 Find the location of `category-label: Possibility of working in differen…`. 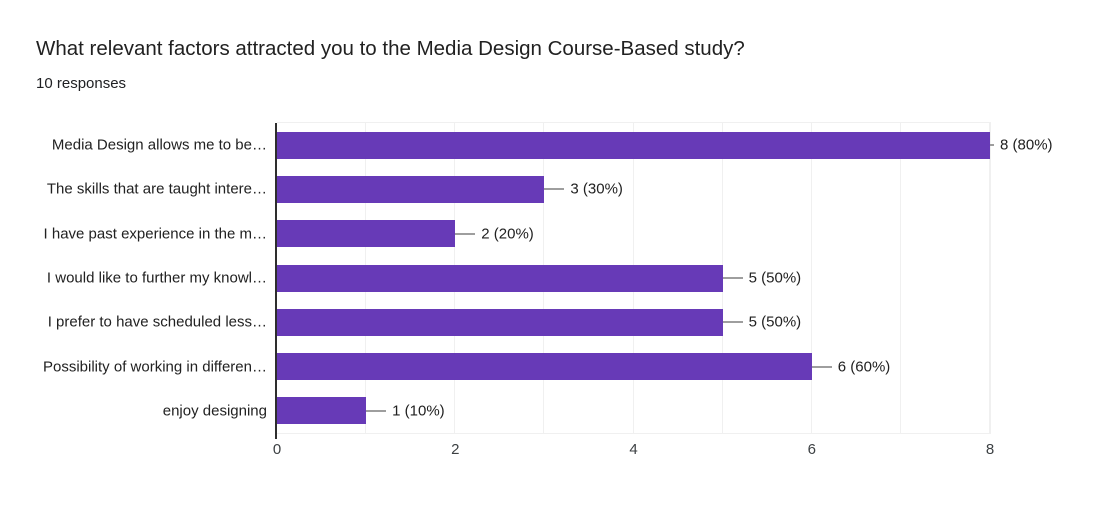

category-label: Possibility of working in differen… is located at coordinates (155, 367).